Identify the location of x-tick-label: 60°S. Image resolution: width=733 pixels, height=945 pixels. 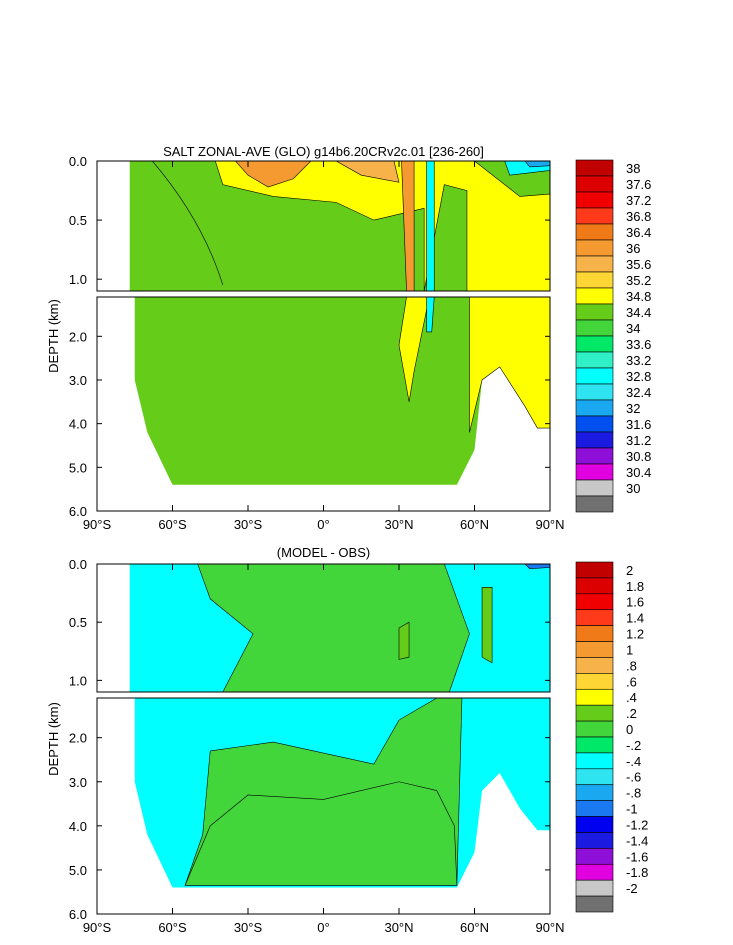
(172, 524).